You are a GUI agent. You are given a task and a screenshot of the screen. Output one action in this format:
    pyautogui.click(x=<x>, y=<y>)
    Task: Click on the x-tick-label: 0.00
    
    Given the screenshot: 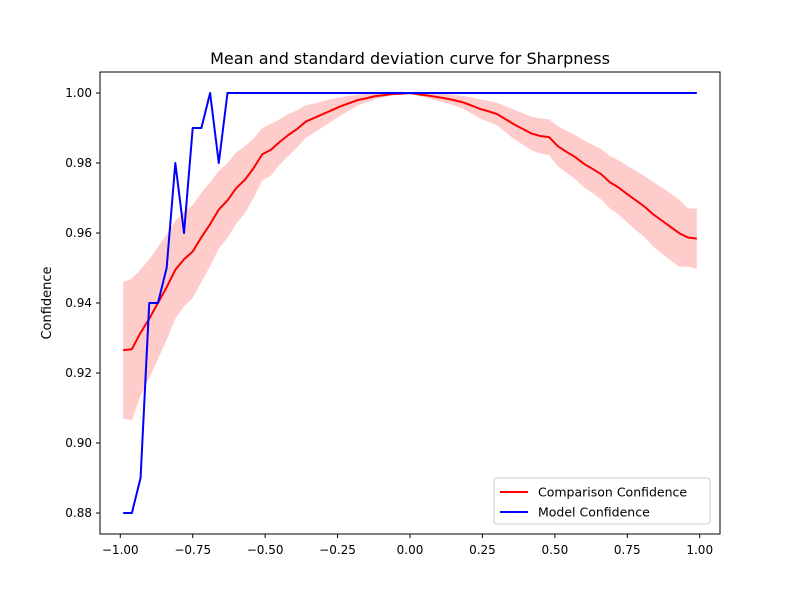 What is the action you would take?
    pyautogui.click(x=410, y=550)
    